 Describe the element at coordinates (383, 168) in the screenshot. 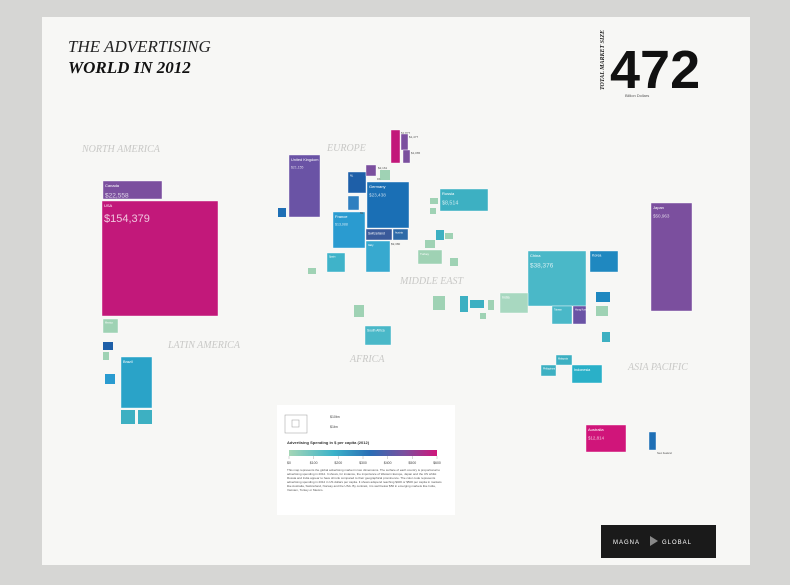

I see `country-value: $2,161` at that location.